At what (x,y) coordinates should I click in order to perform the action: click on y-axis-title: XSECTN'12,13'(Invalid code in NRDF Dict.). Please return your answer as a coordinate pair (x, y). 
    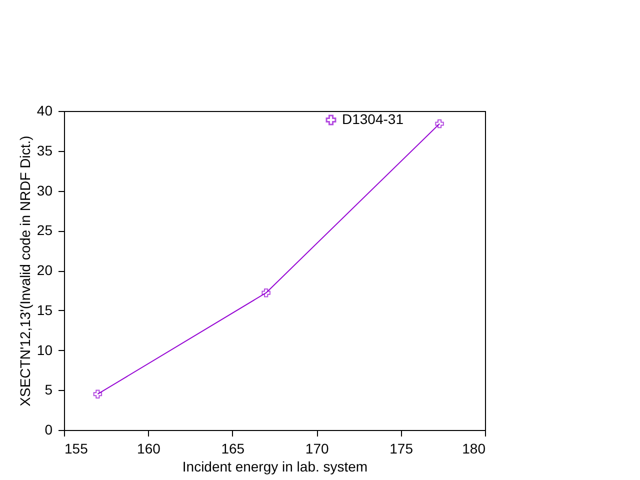
    Looking at the image, I should click on (24, 271).